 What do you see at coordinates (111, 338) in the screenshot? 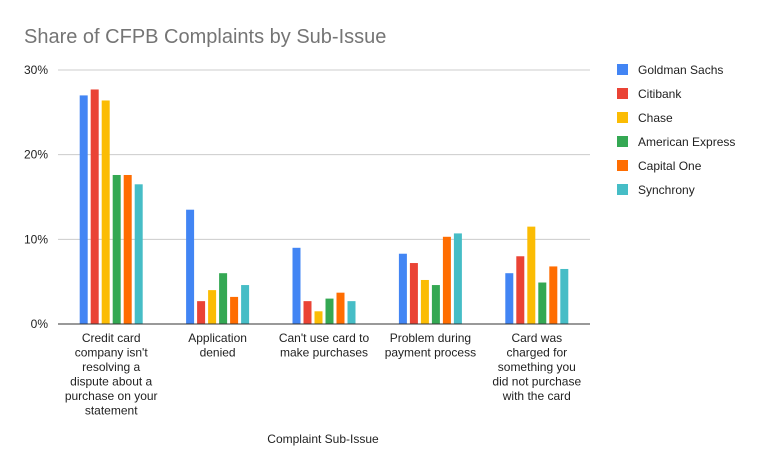
I see `x-category-label-line: Credit card` at bounding box center [111, 338].